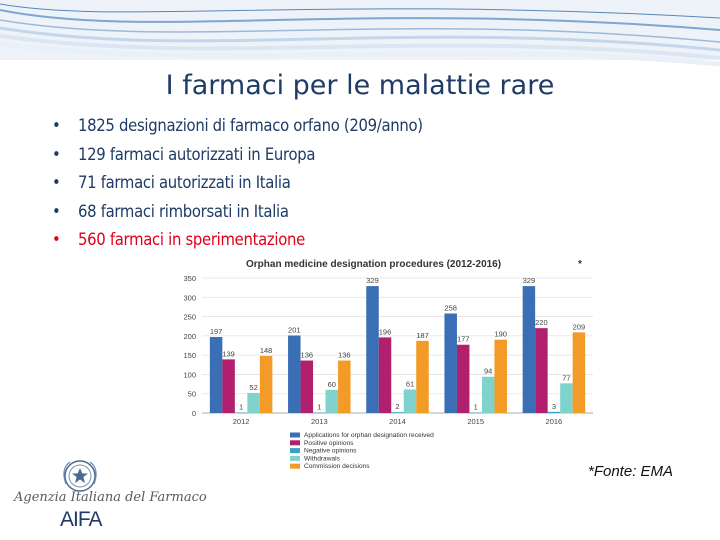 This screenshot has height=540, width=720. Describe the element at coordinates (360, 33) in the screenshot. I see `header-wave-decoration` at that location.